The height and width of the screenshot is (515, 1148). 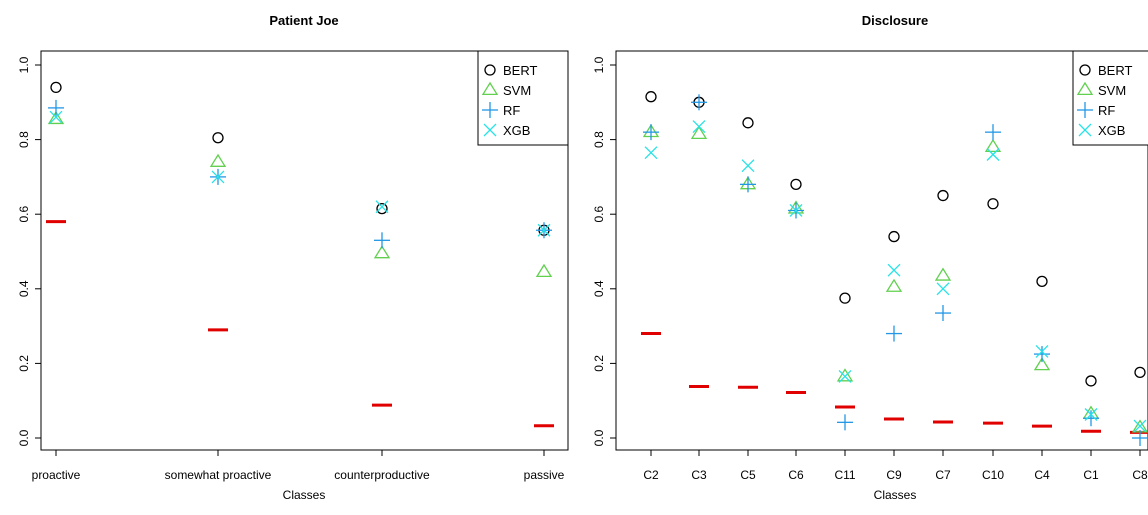 What do you see at coordinates (218, 475) in the screenshot?
I see `x-tick-label: somewhat proactive` at bounding box center [218, 475].